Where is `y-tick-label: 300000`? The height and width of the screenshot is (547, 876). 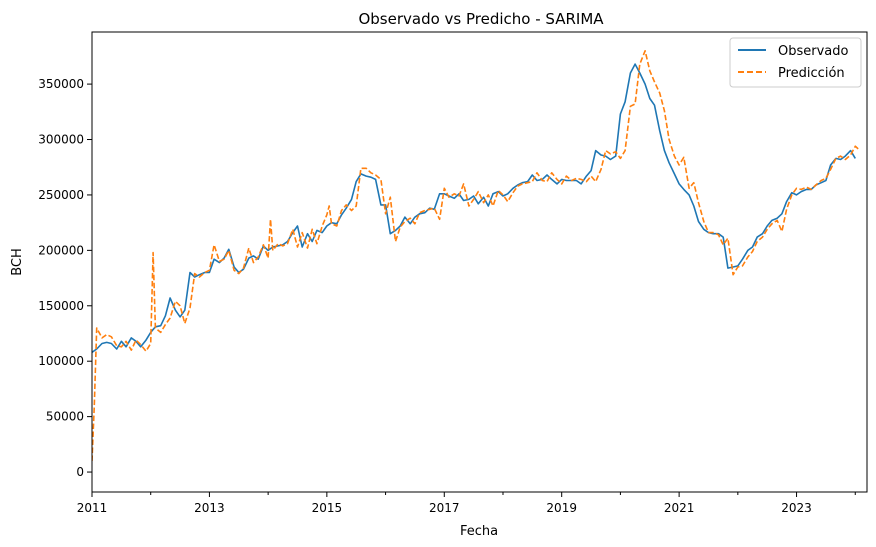 y-tick-label: 300000 is located at coordinates (61, 140).